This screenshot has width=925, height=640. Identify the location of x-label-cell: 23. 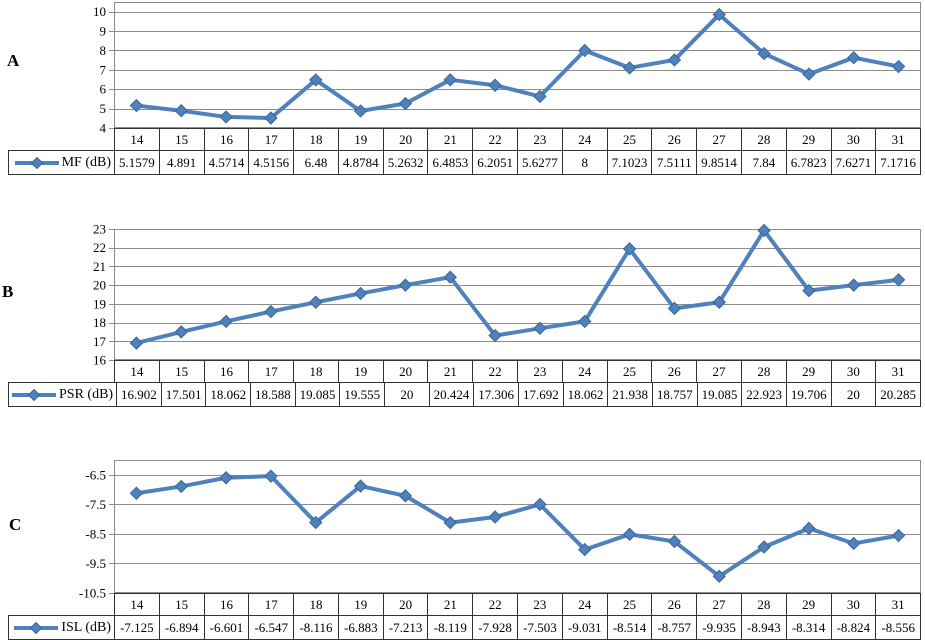
(540, 139).